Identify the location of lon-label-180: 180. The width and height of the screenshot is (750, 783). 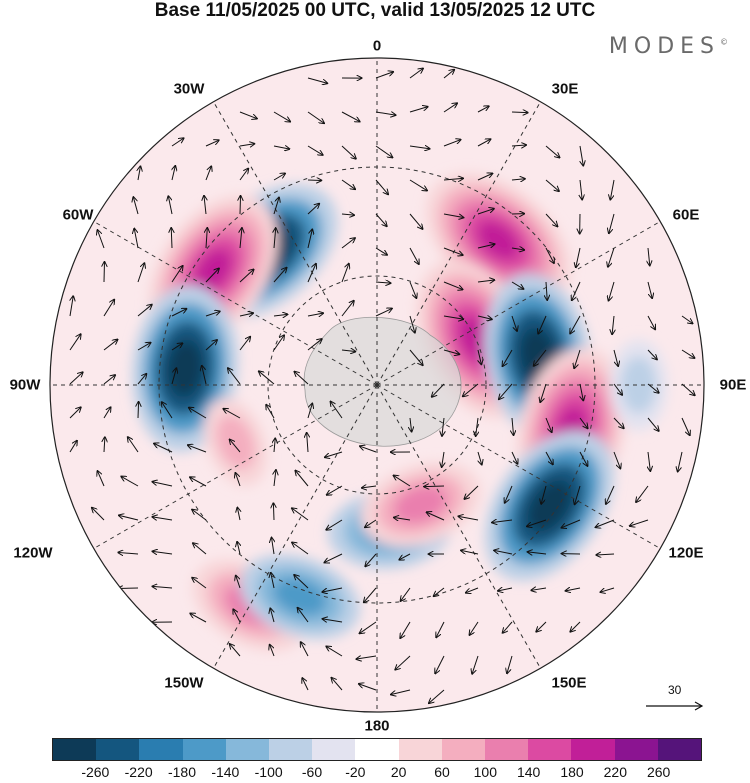
(377, 726).